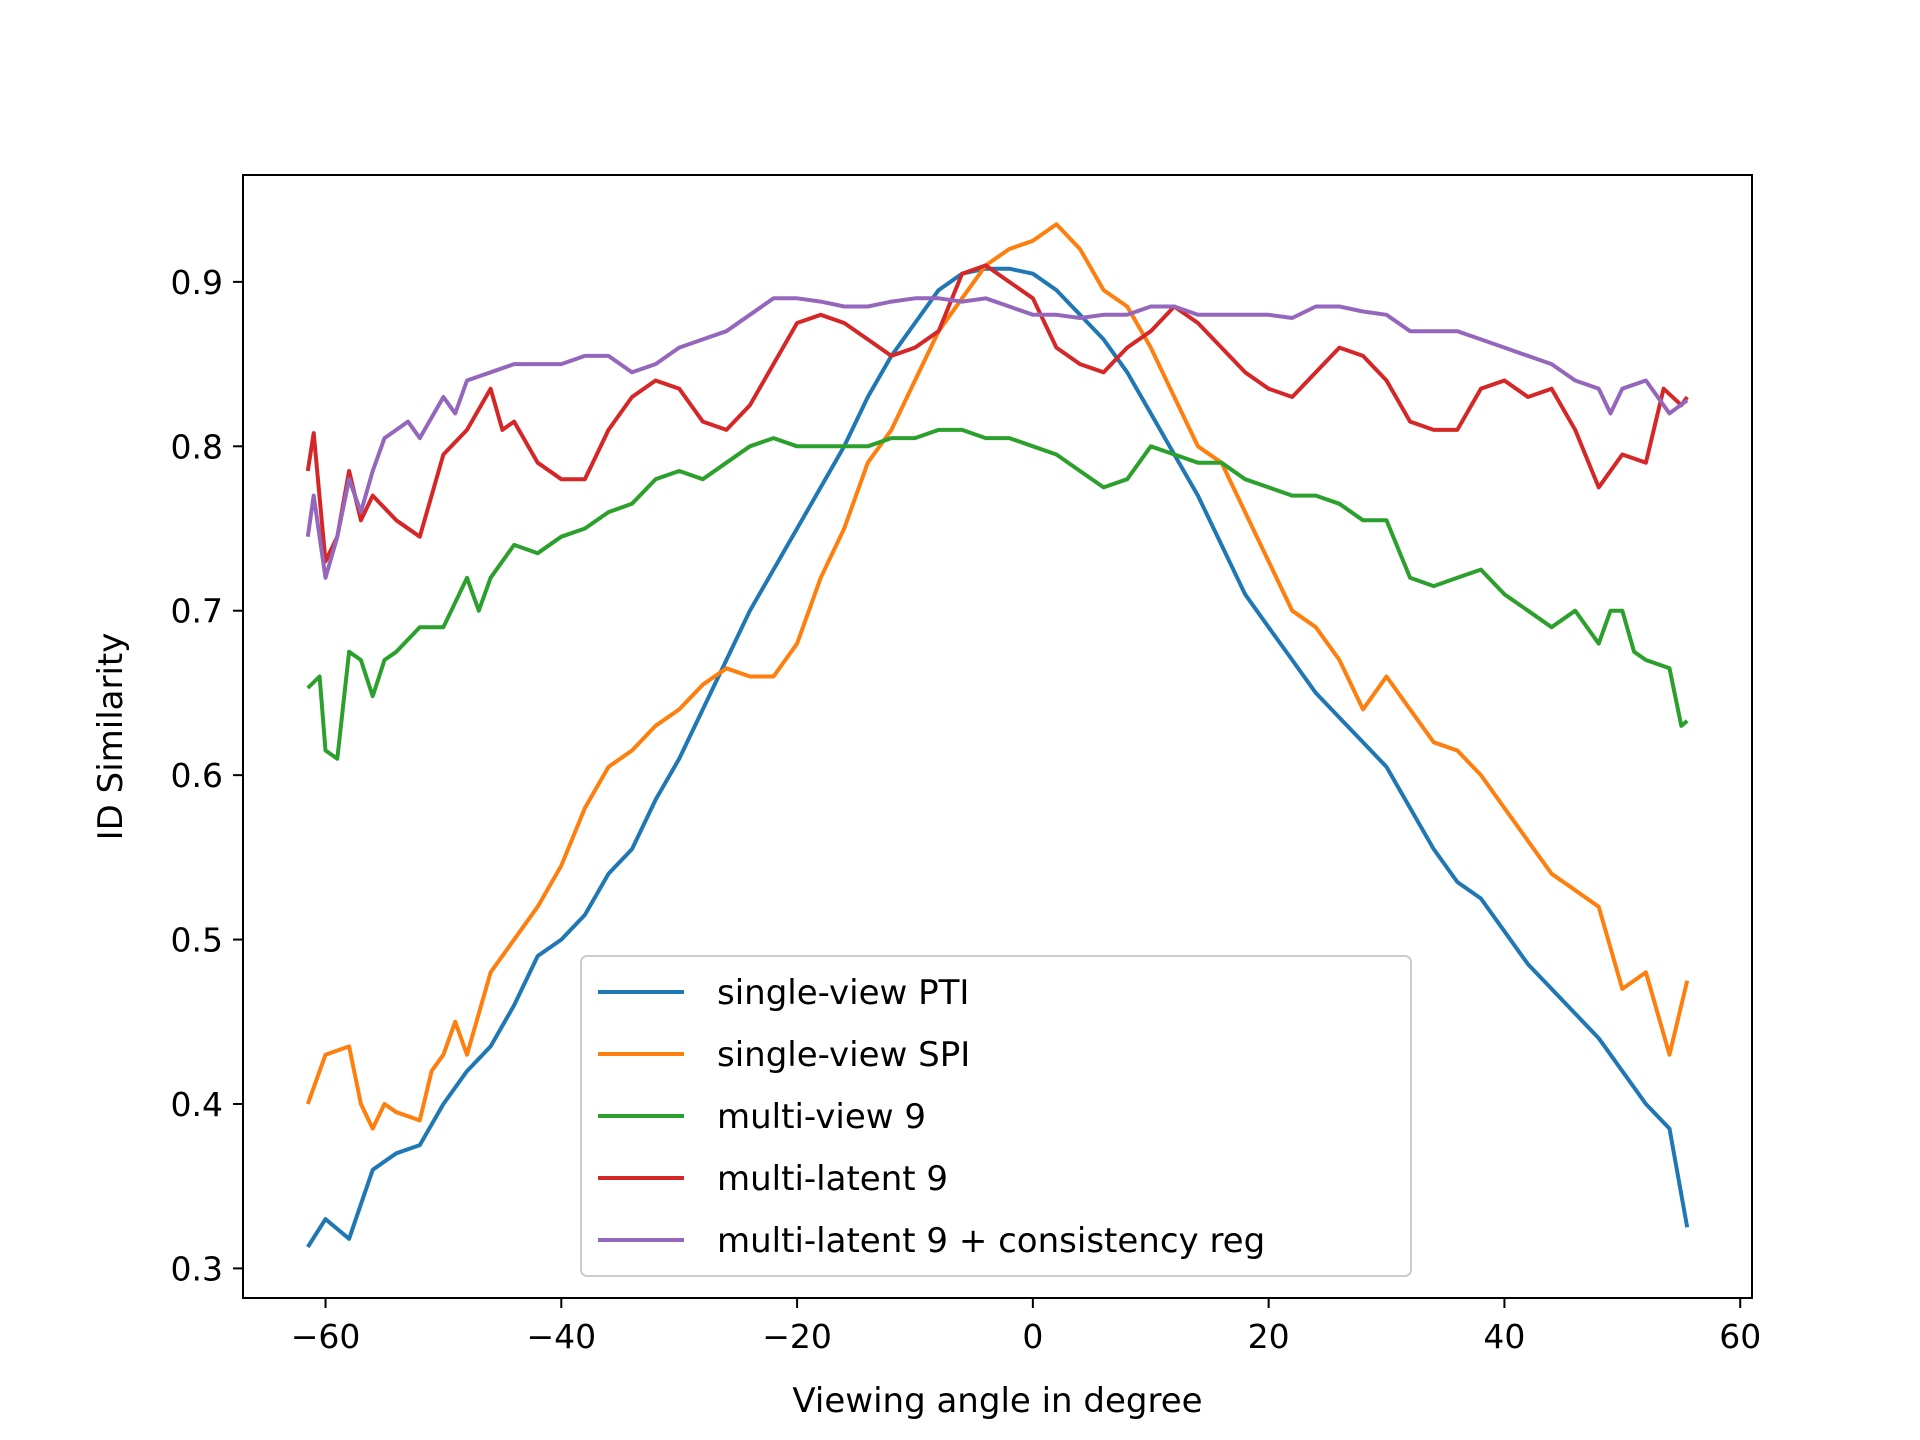 The image size is (1920, 1440). I want to click on x-tick-label: −40, so click(561, 1336).